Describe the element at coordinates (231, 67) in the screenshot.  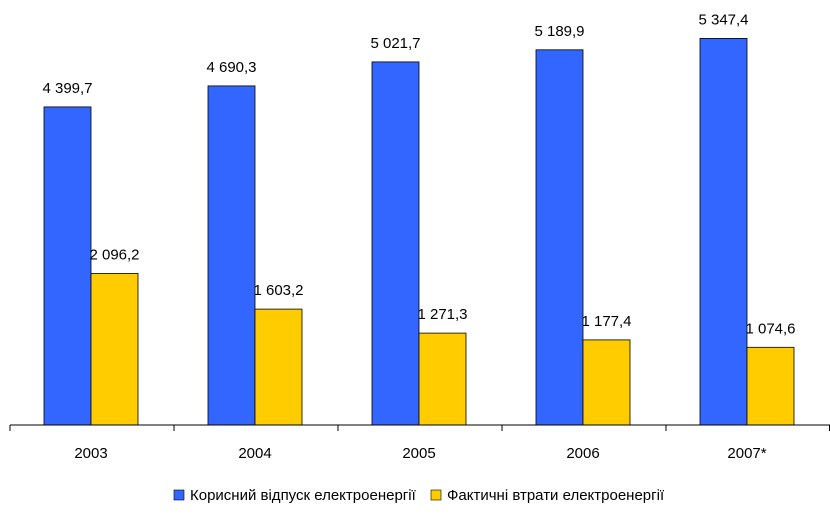
I see `data-label-series-0-2004: 4 690,3` at that location.